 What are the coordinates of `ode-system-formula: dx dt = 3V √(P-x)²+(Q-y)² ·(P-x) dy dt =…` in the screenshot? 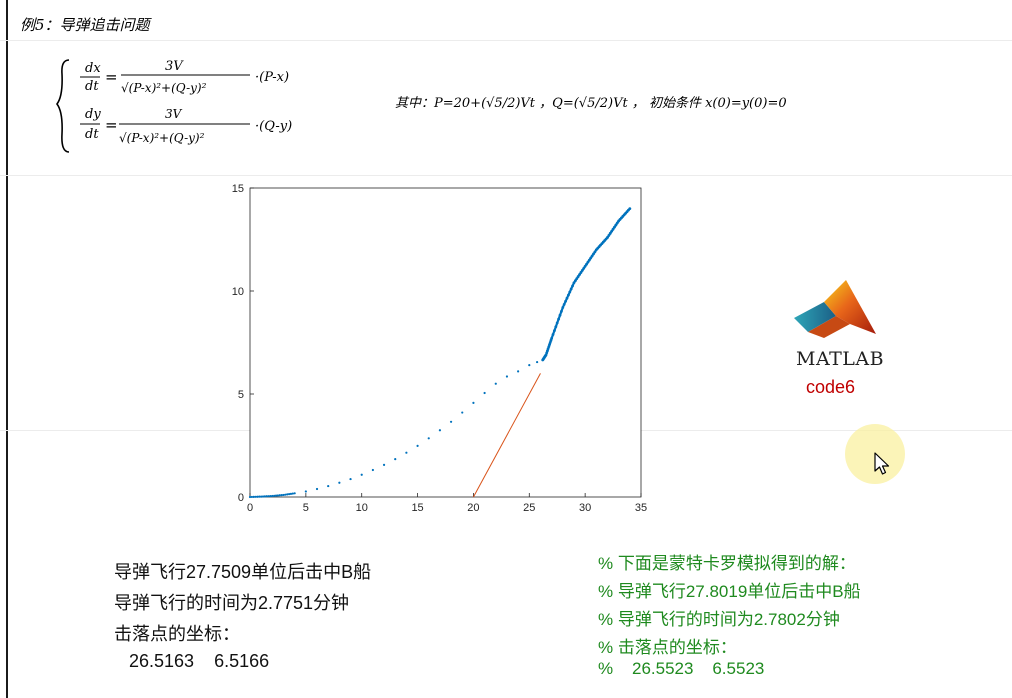 It's located at (174, 106).